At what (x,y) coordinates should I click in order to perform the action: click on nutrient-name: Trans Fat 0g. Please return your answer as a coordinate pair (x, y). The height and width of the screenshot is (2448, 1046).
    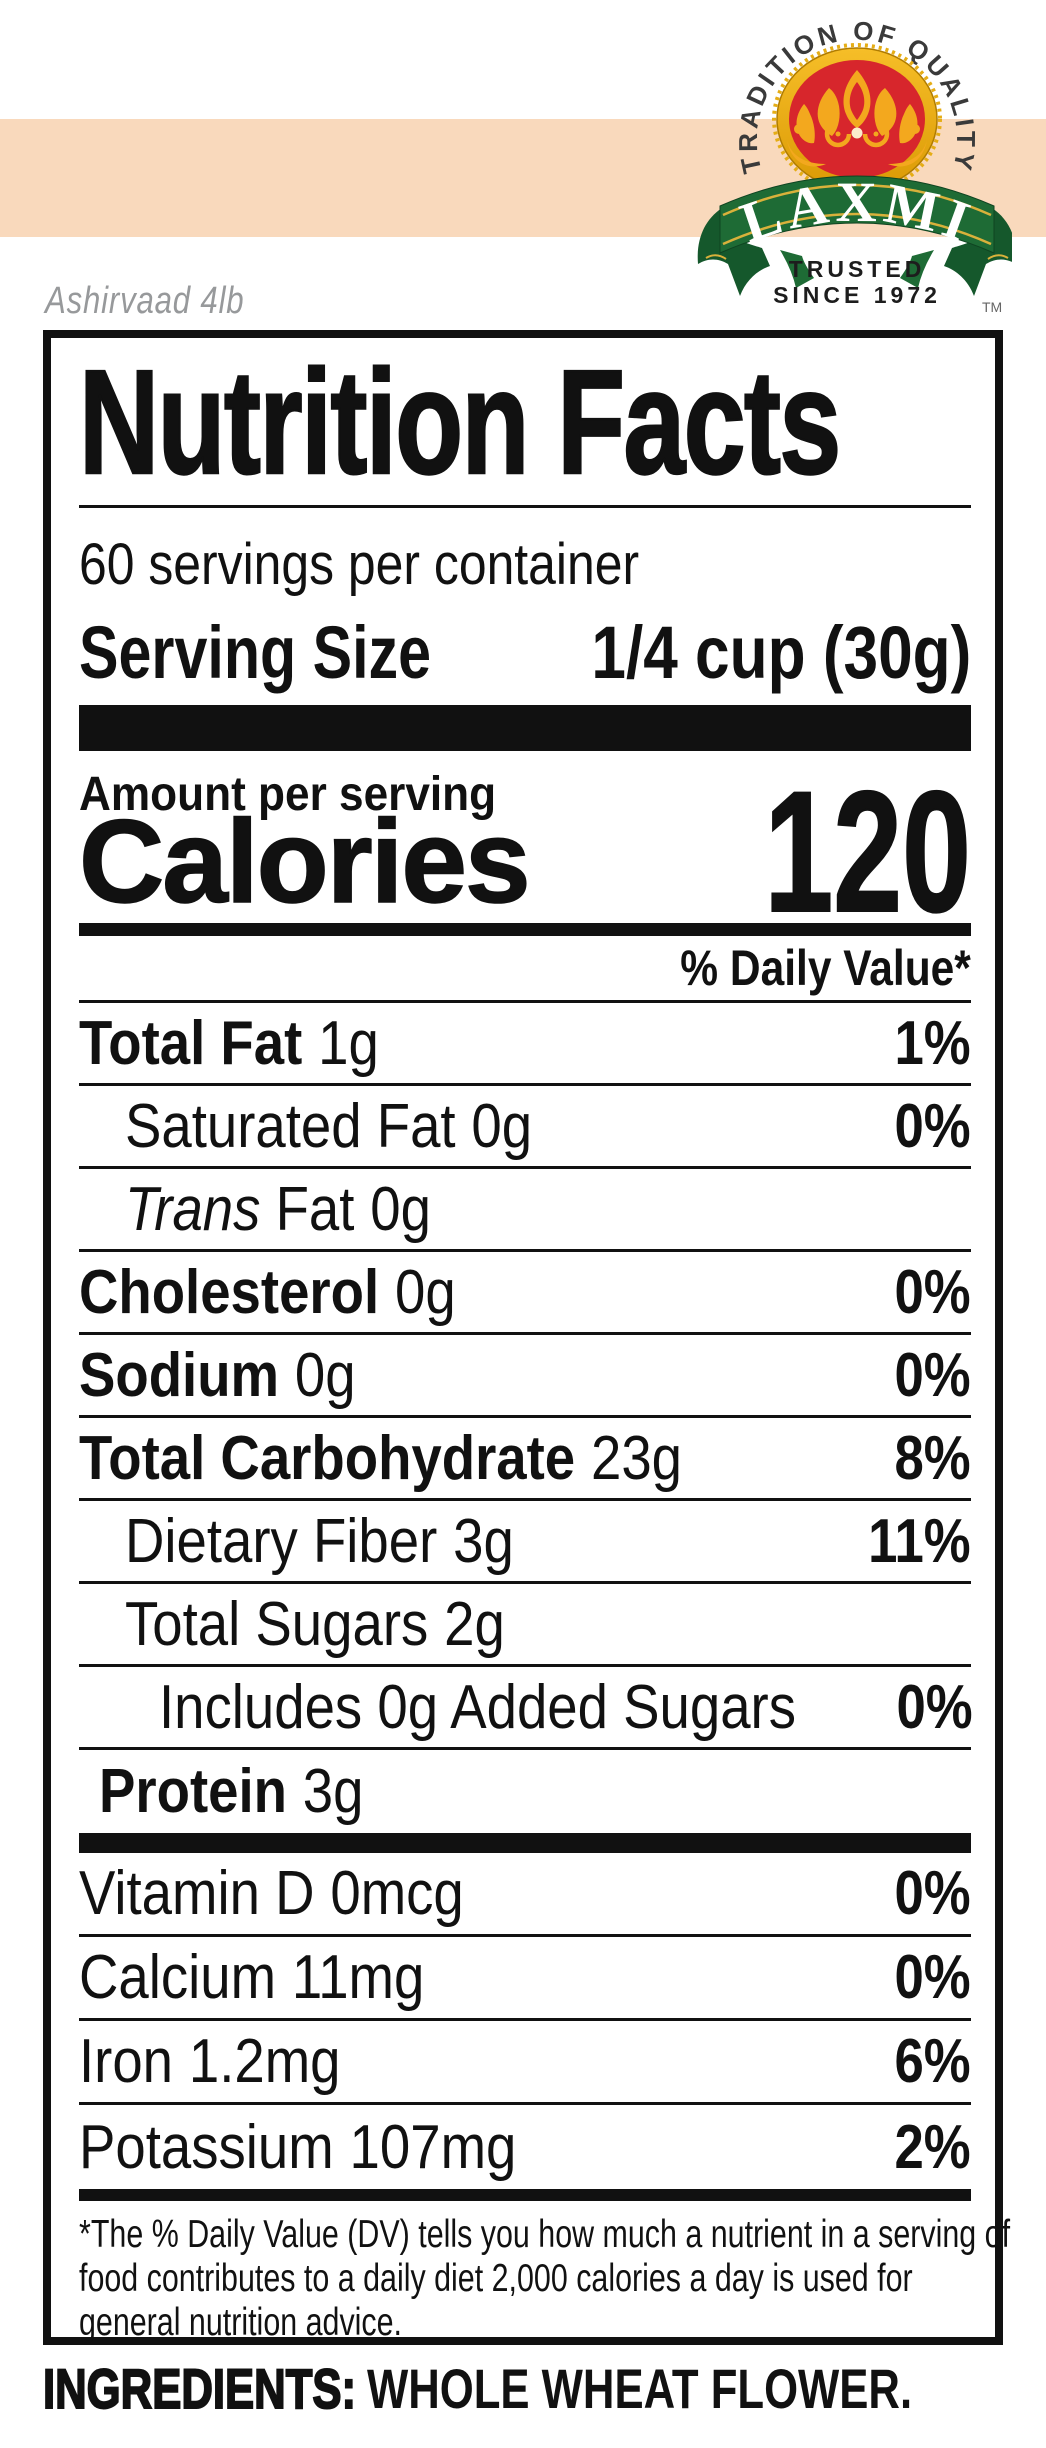
    Looking at the image, I should click on (278, 1209).